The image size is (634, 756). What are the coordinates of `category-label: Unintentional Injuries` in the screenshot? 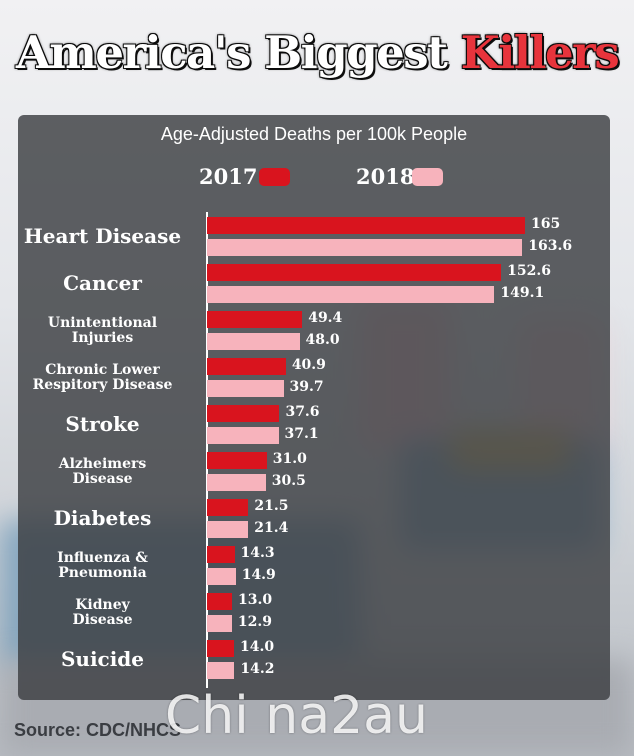 It's located at (102, 330).